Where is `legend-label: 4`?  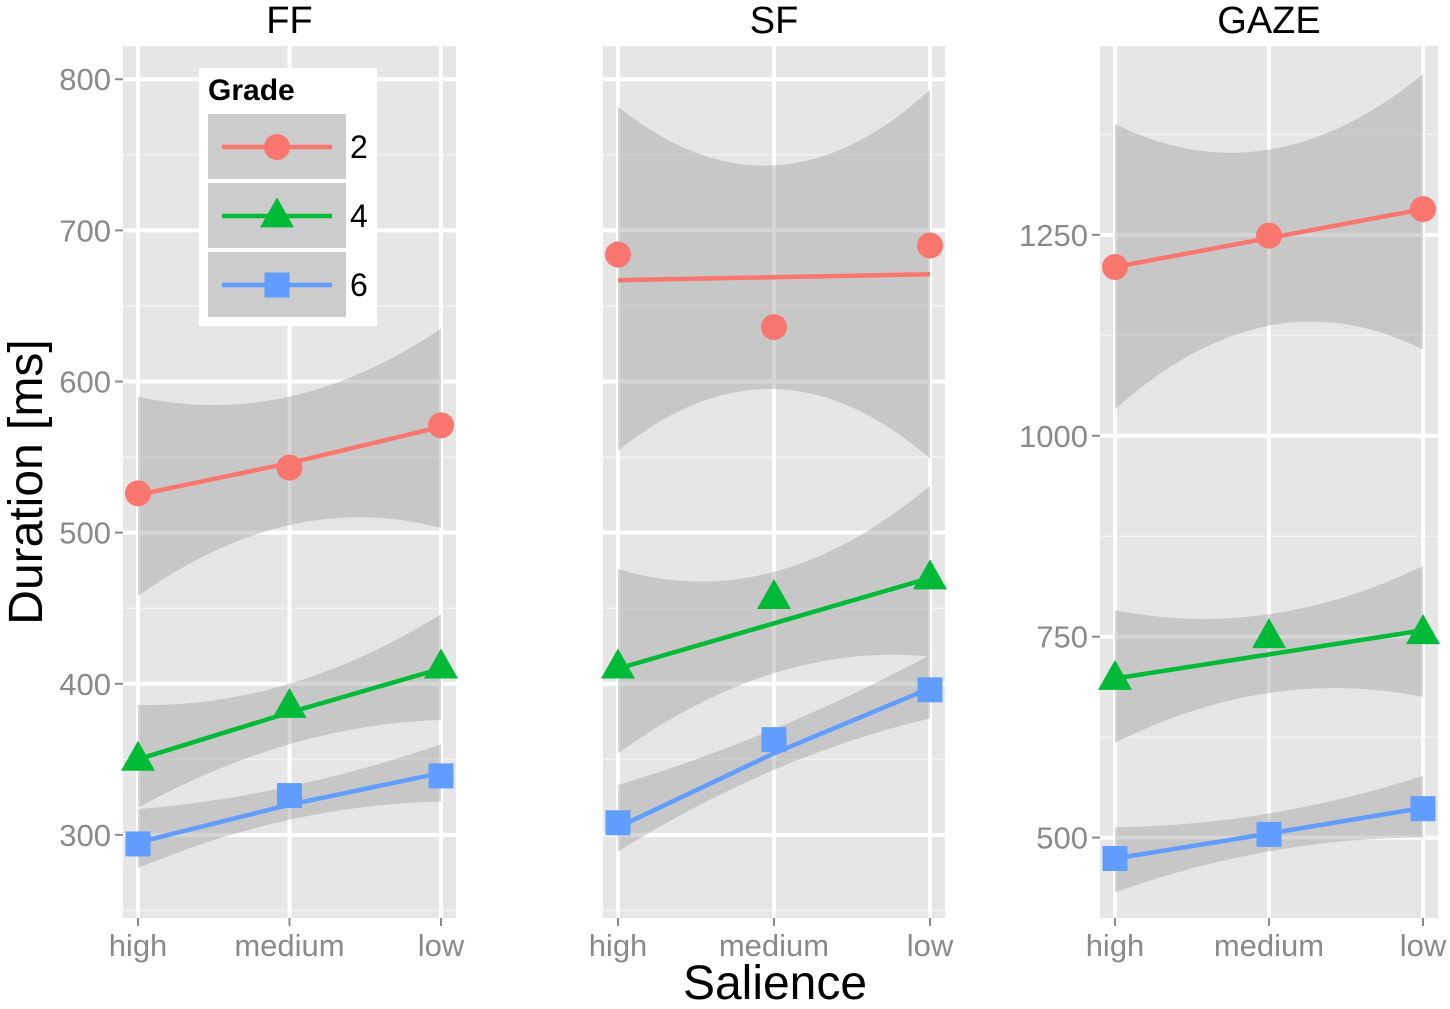 legend-label: 4 is located at coordinates (359, 216).